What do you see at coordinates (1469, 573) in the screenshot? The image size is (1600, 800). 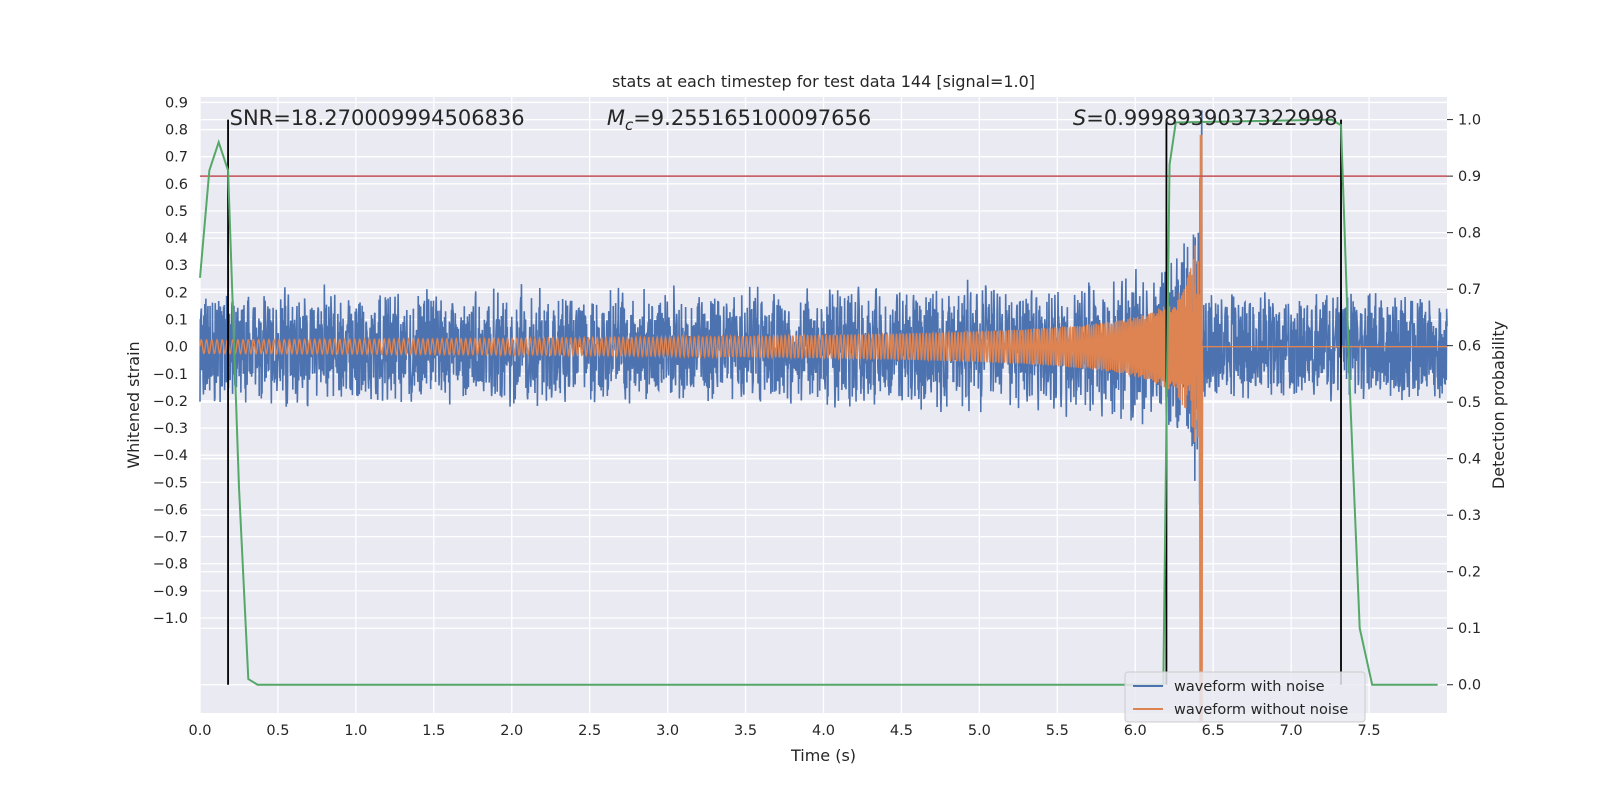 I see `y2-tick-label: 0.2` at bounding box center [1469, 573].